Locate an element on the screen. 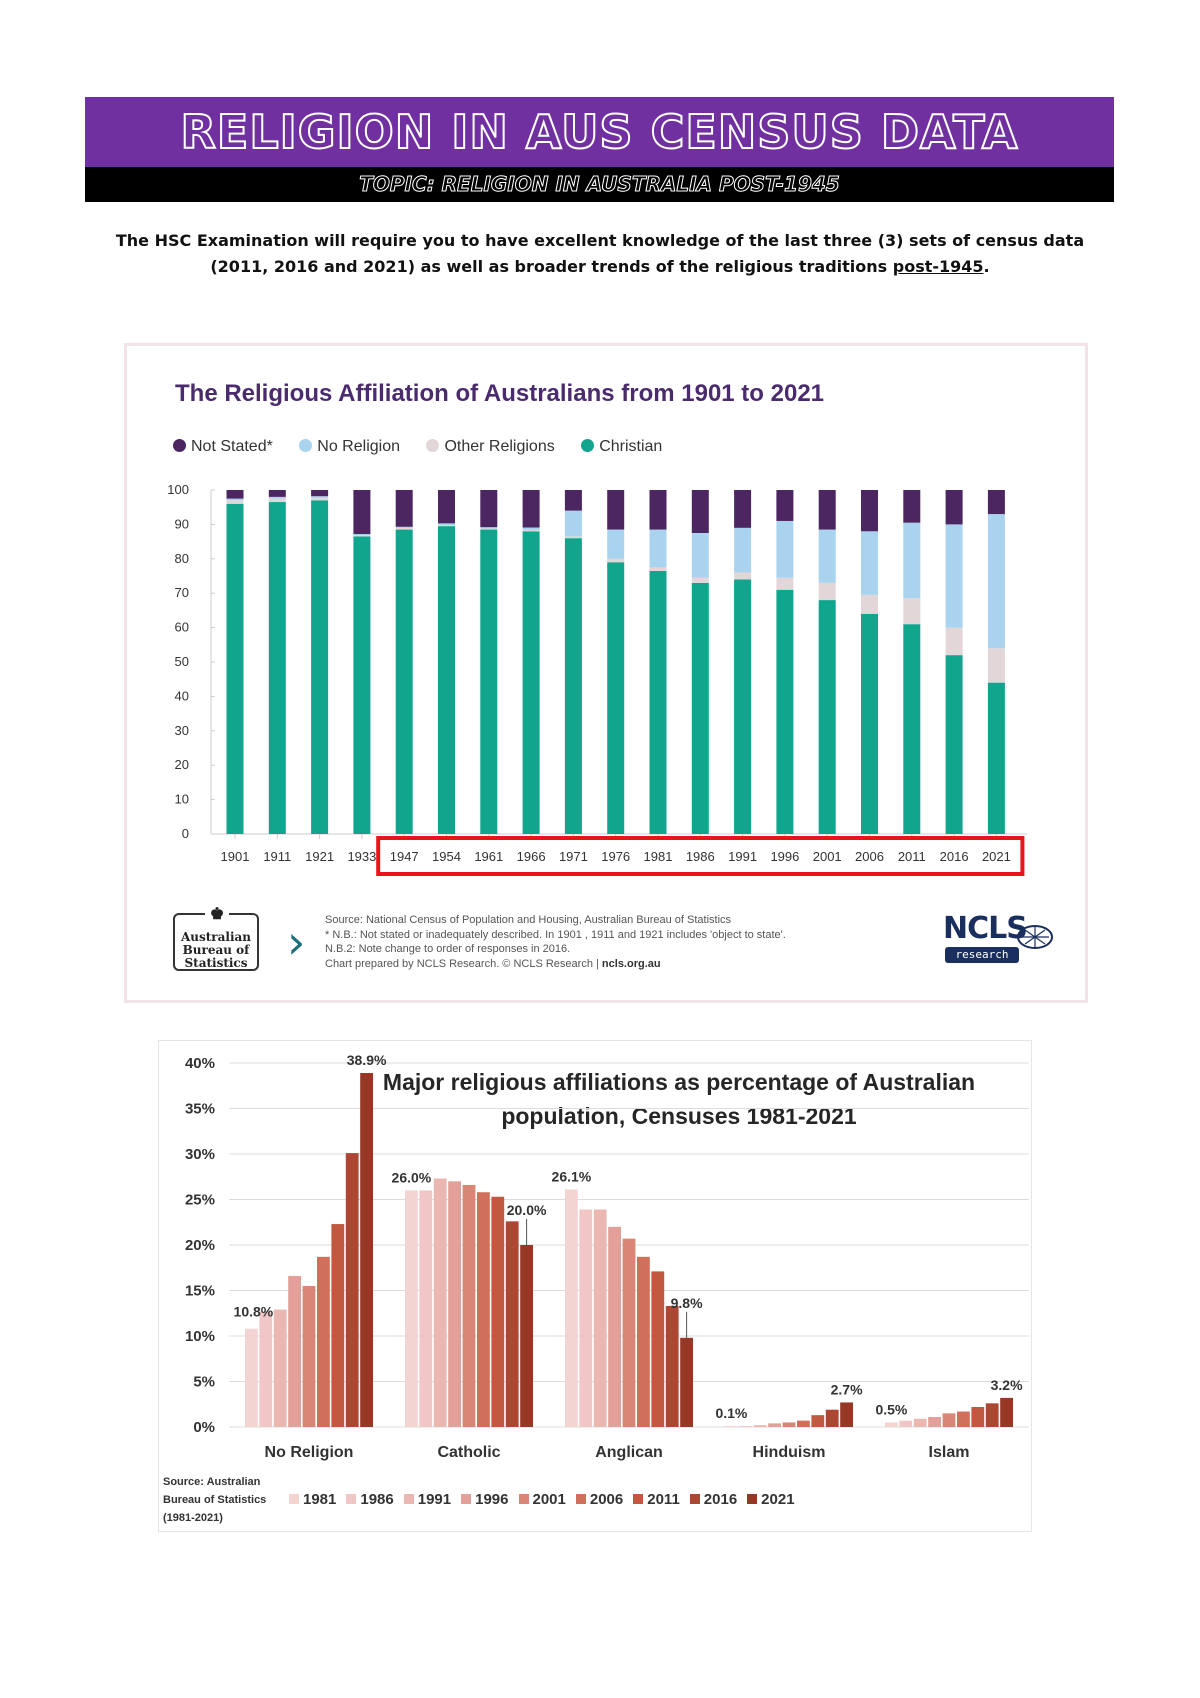 This screenshot has width=1200, height=1698. x-tick-label: 1954 is located at coordinates (446, 856).